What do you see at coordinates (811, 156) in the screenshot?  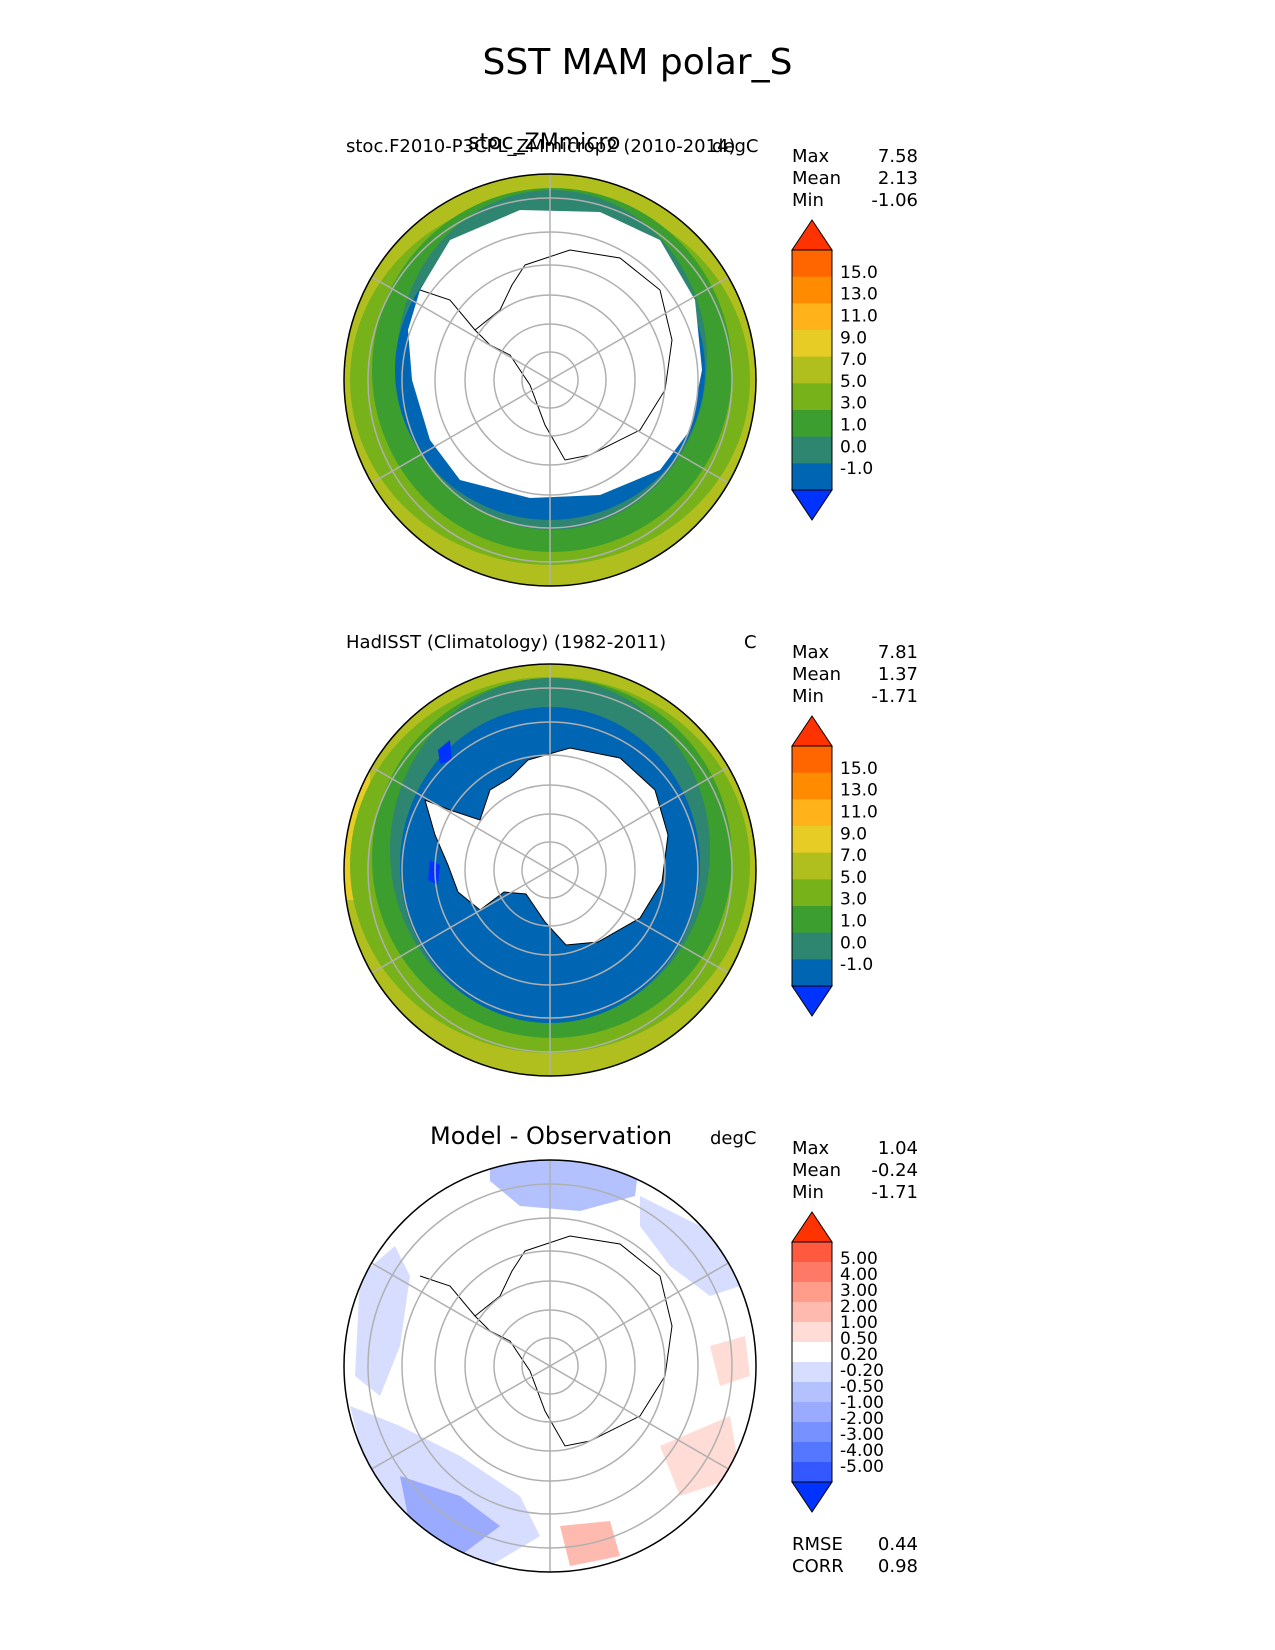 I see `stat-max-label-model: Max` at bounding box center [811, 156].